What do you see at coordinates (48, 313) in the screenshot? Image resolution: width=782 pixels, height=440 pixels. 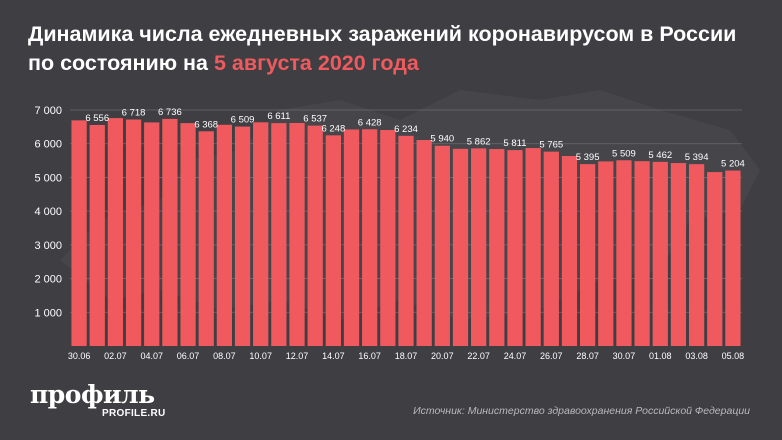 I see `y-tick-label: 1 000` at bounding box center [48, 313].